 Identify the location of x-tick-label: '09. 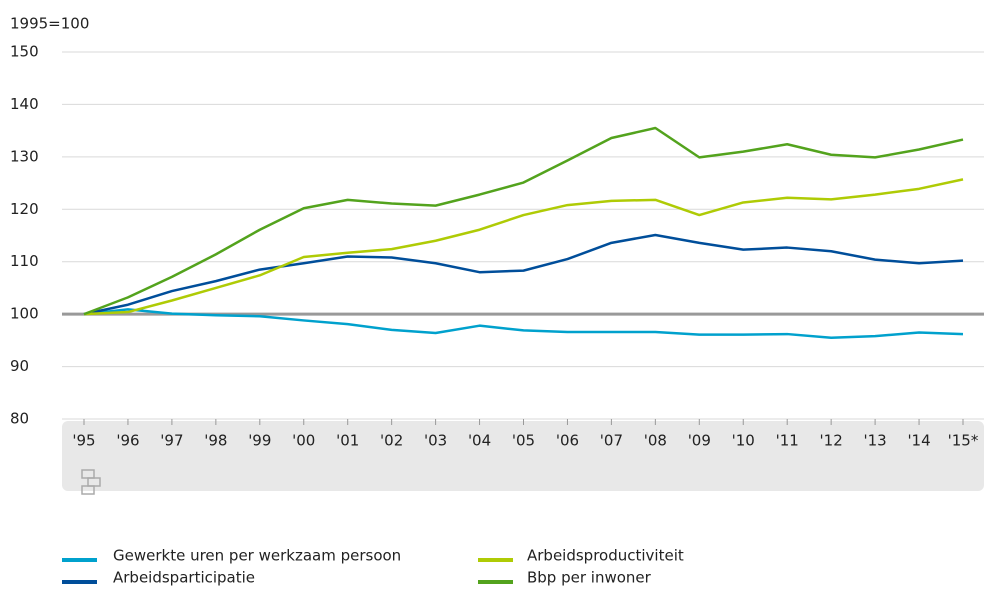
(699, 441).